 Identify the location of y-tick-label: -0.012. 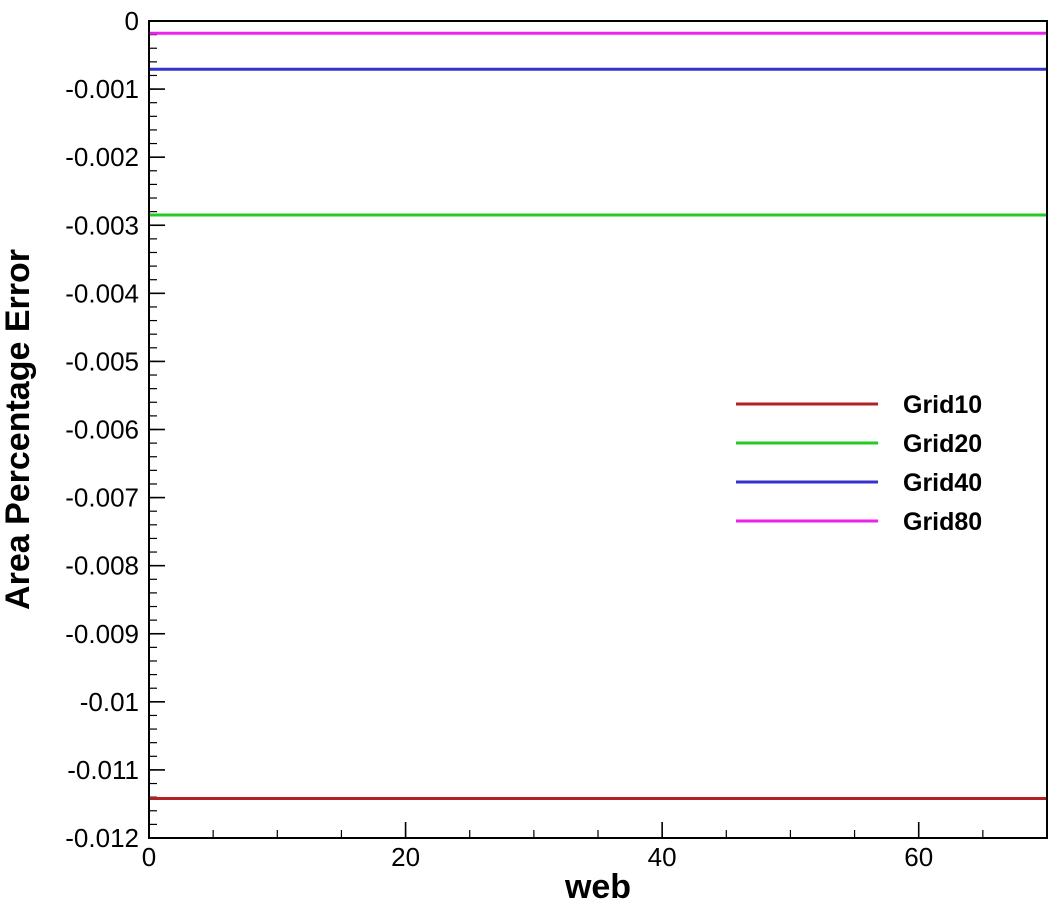
(102, 838).